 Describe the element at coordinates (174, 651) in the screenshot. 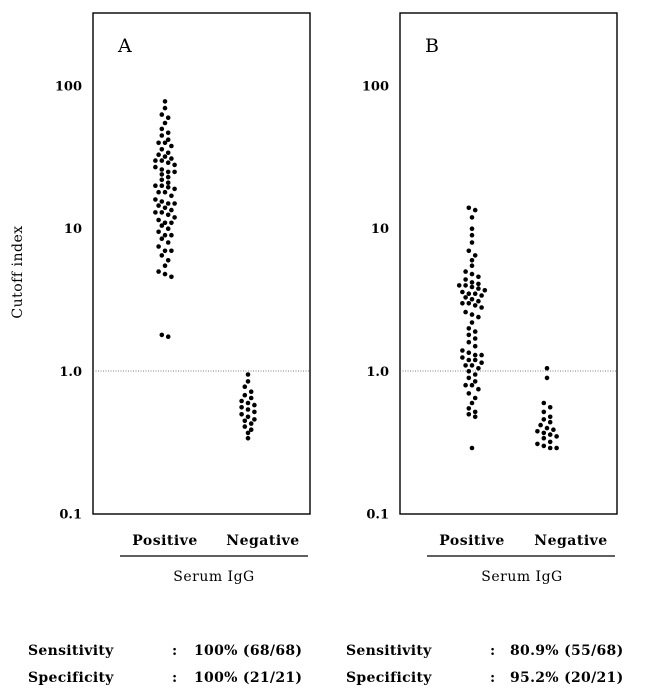

I see `stats-a-sensitivity-colon: :` at that location.